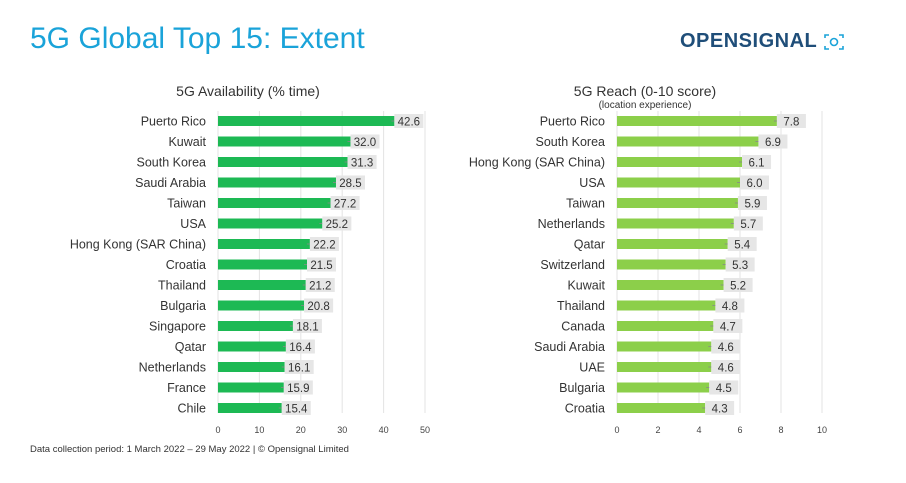 This screenshot has height=483, width=906. Describe the element at coordinates (183, 306) in the screenshot. I see `availability-category-label: Bulgaria` at that location.